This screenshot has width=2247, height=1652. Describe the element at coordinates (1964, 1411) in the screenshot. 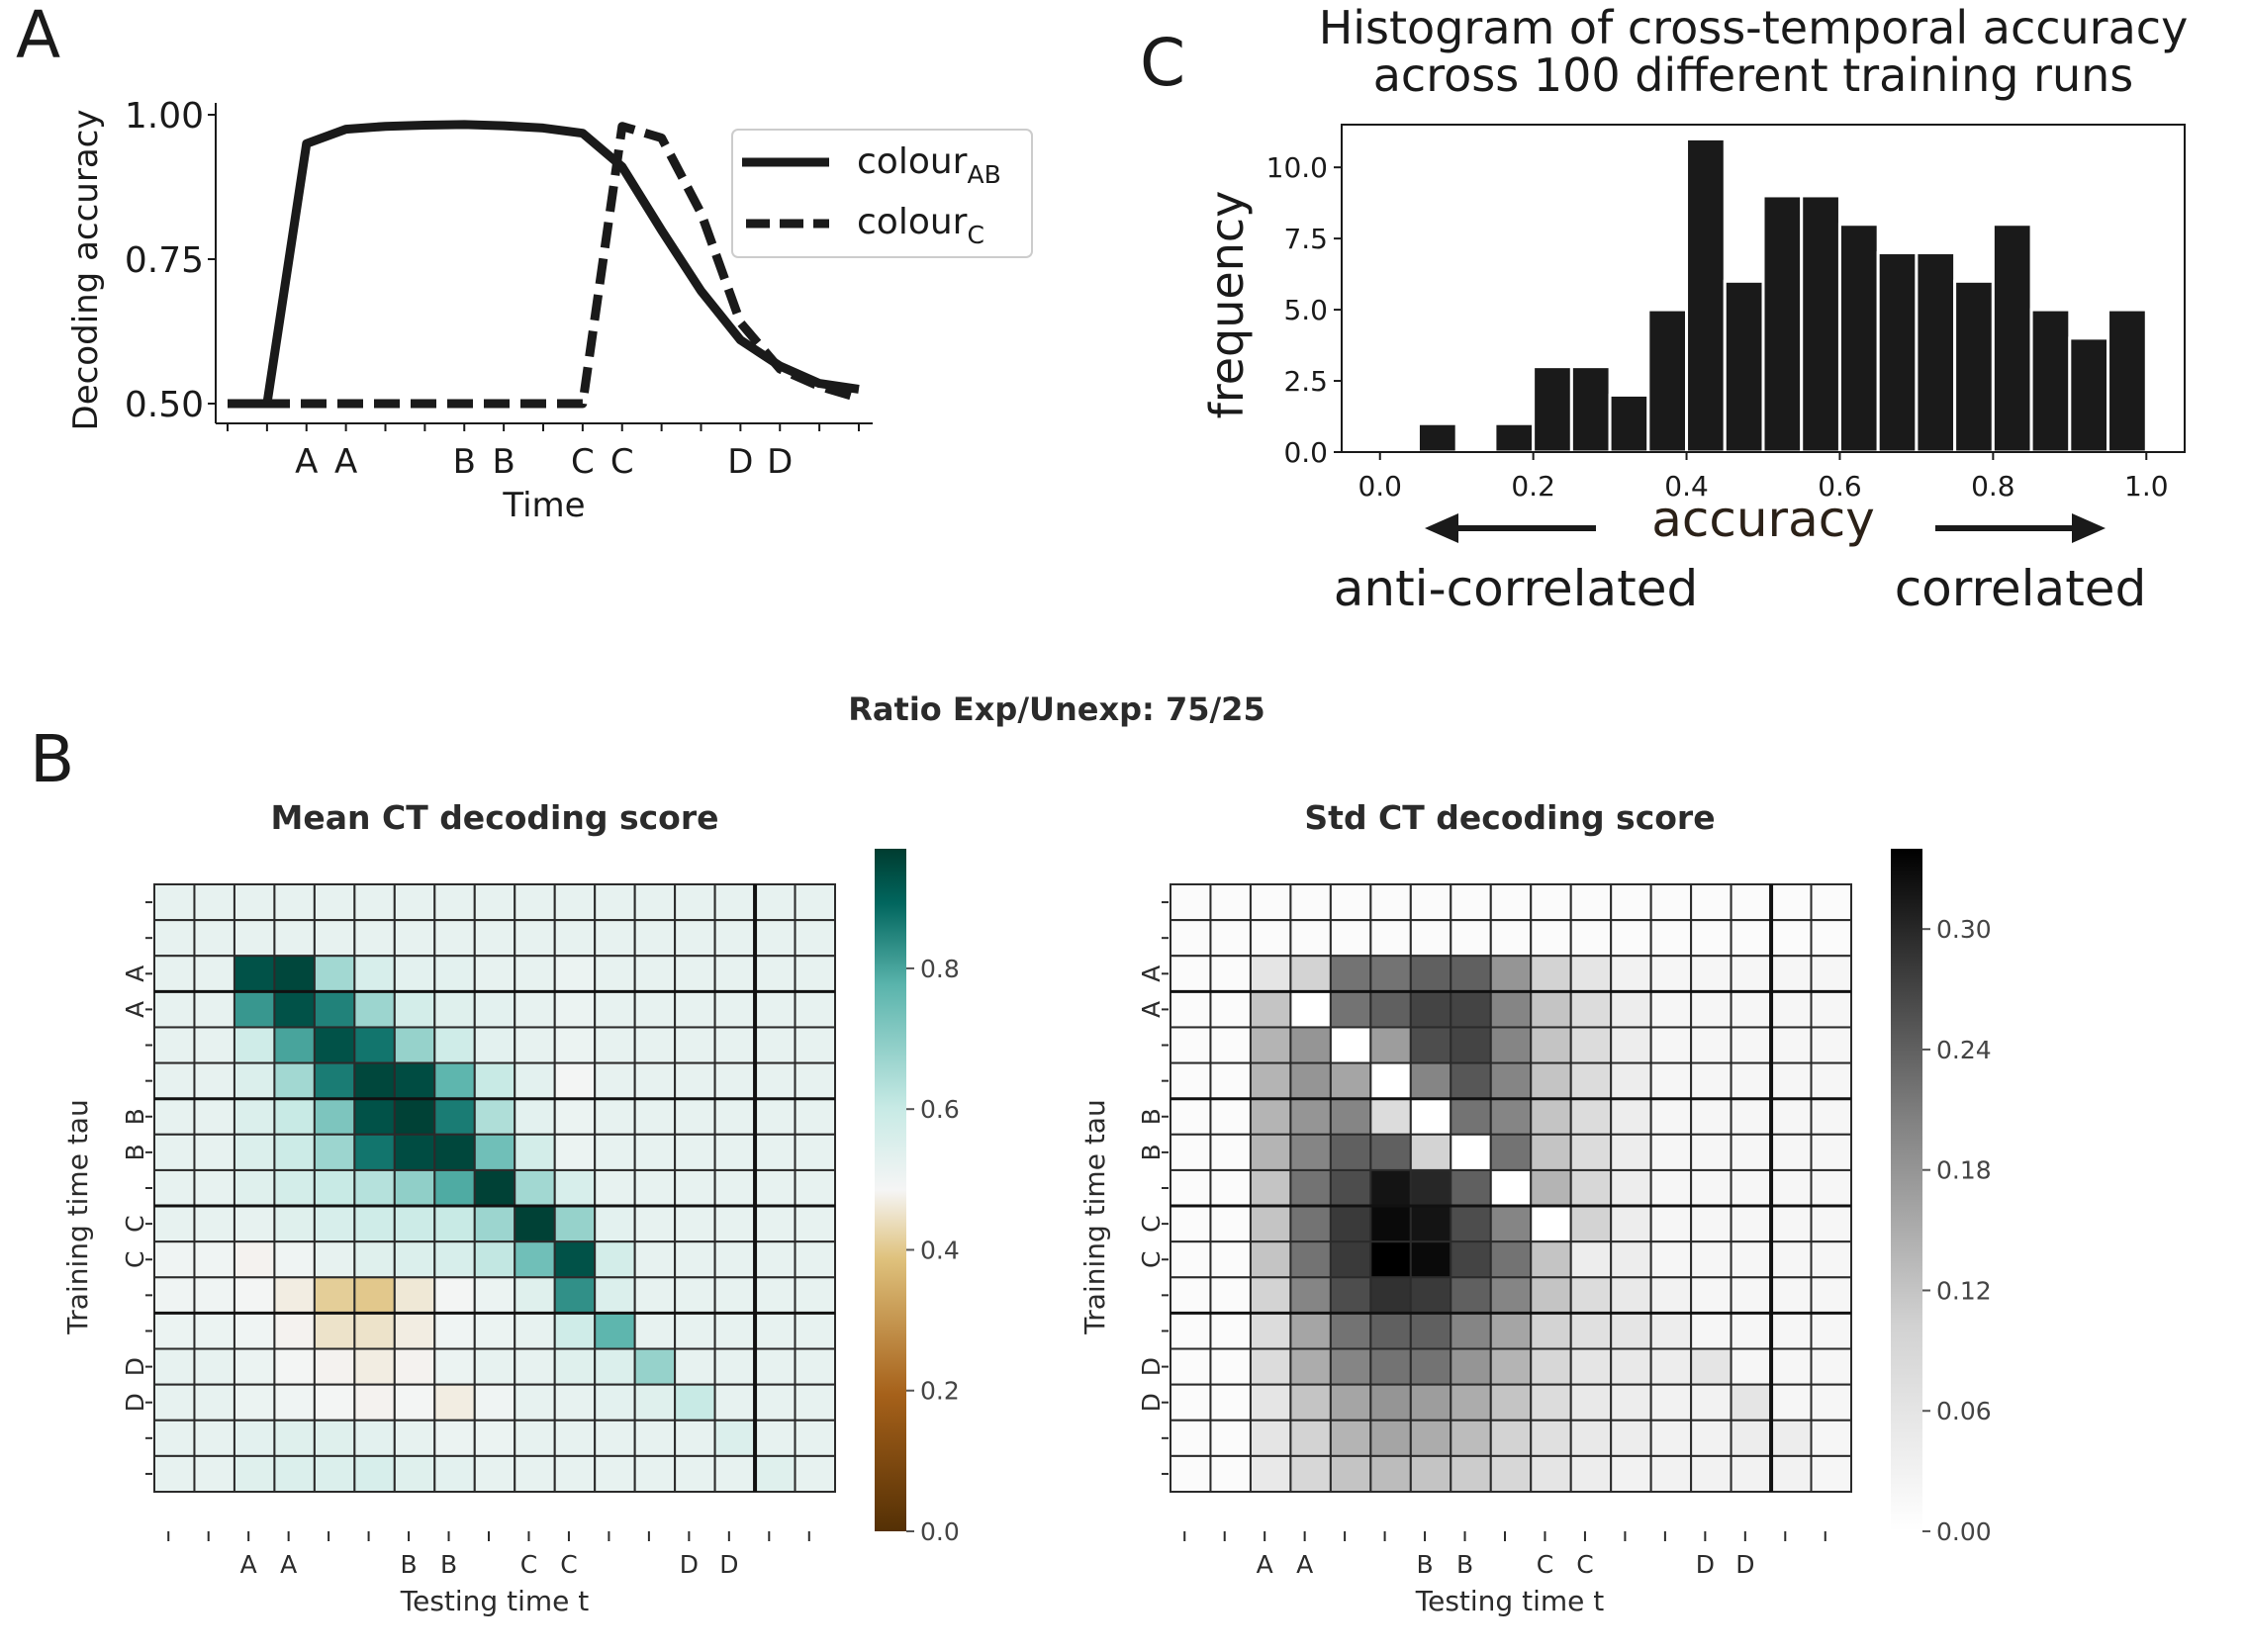

I see `colorbar-tick-label: 0.06` at that location.